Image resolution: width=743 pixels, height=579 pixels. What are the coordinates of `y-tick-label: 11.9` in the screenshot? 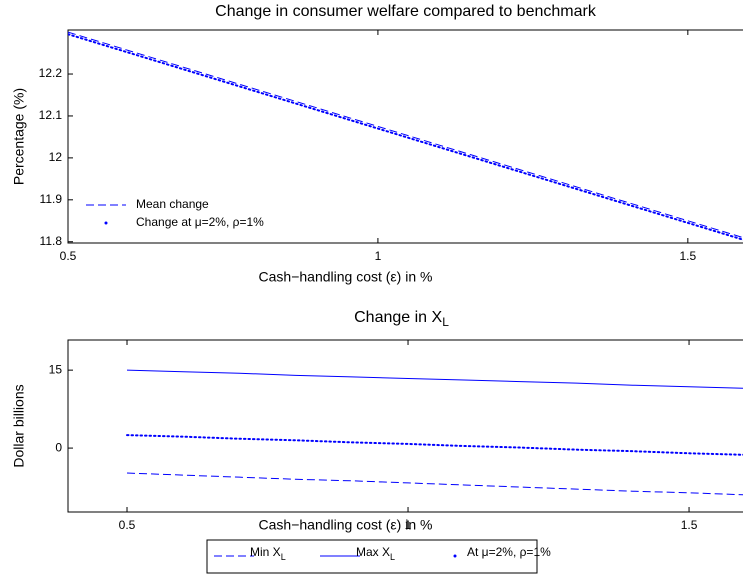 It's located at (51, 199).